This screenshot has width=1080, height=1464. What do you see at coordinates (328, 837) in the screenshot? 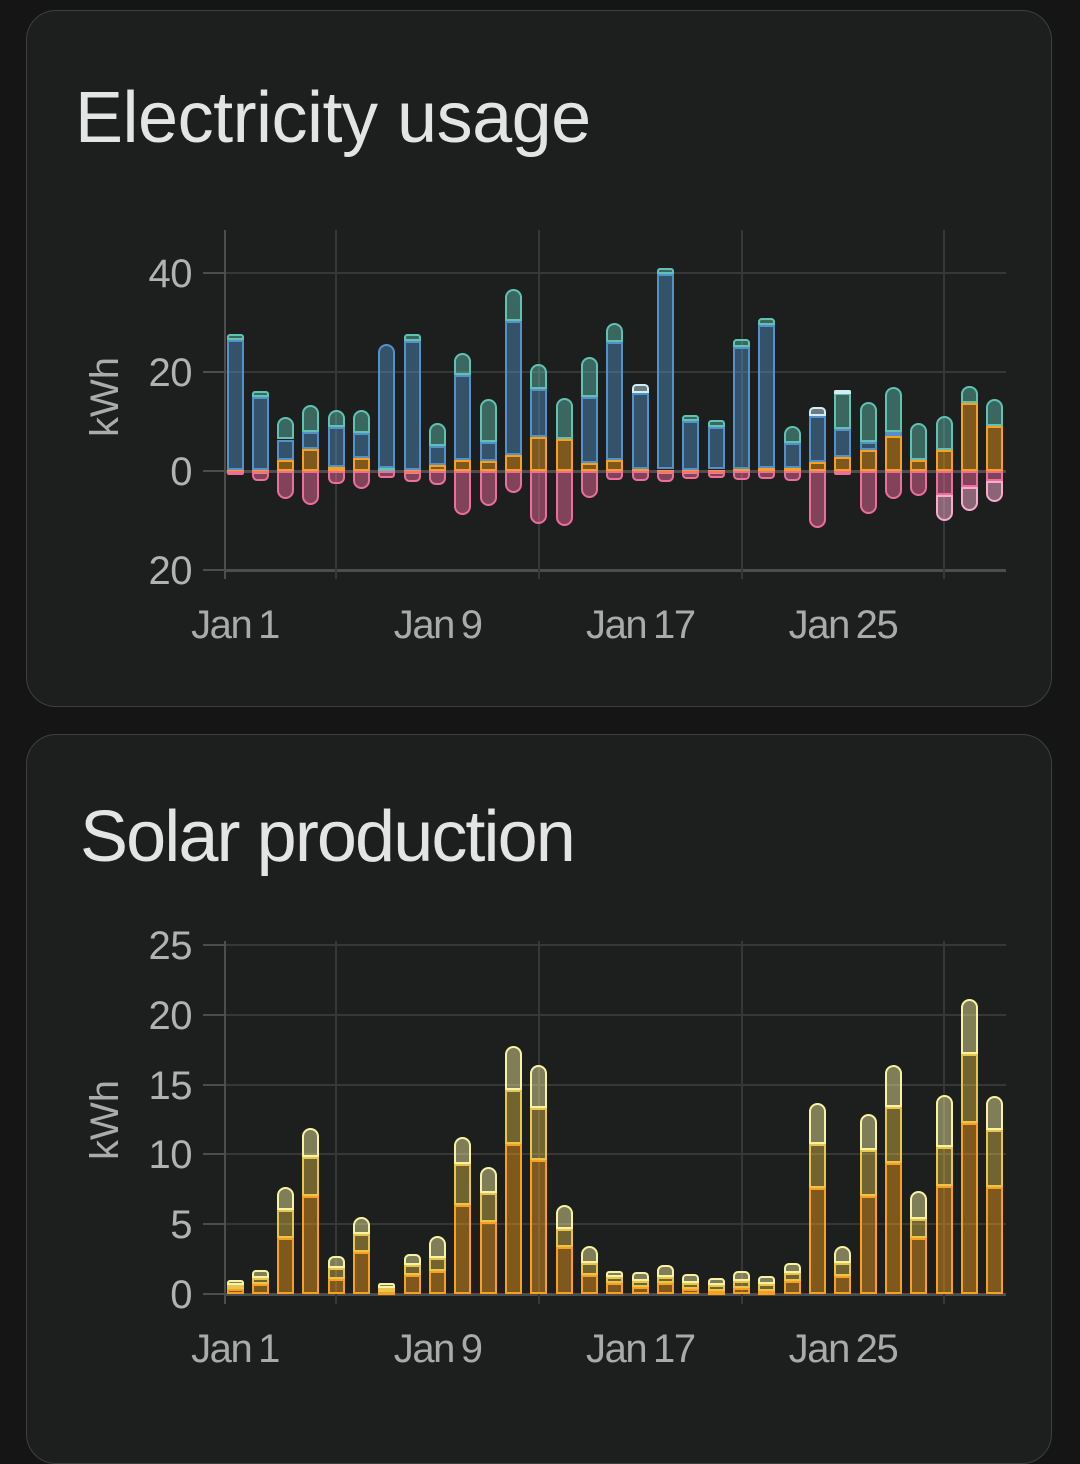
I see `solar-production-title: Solar production` at bounding box center [328, 837].